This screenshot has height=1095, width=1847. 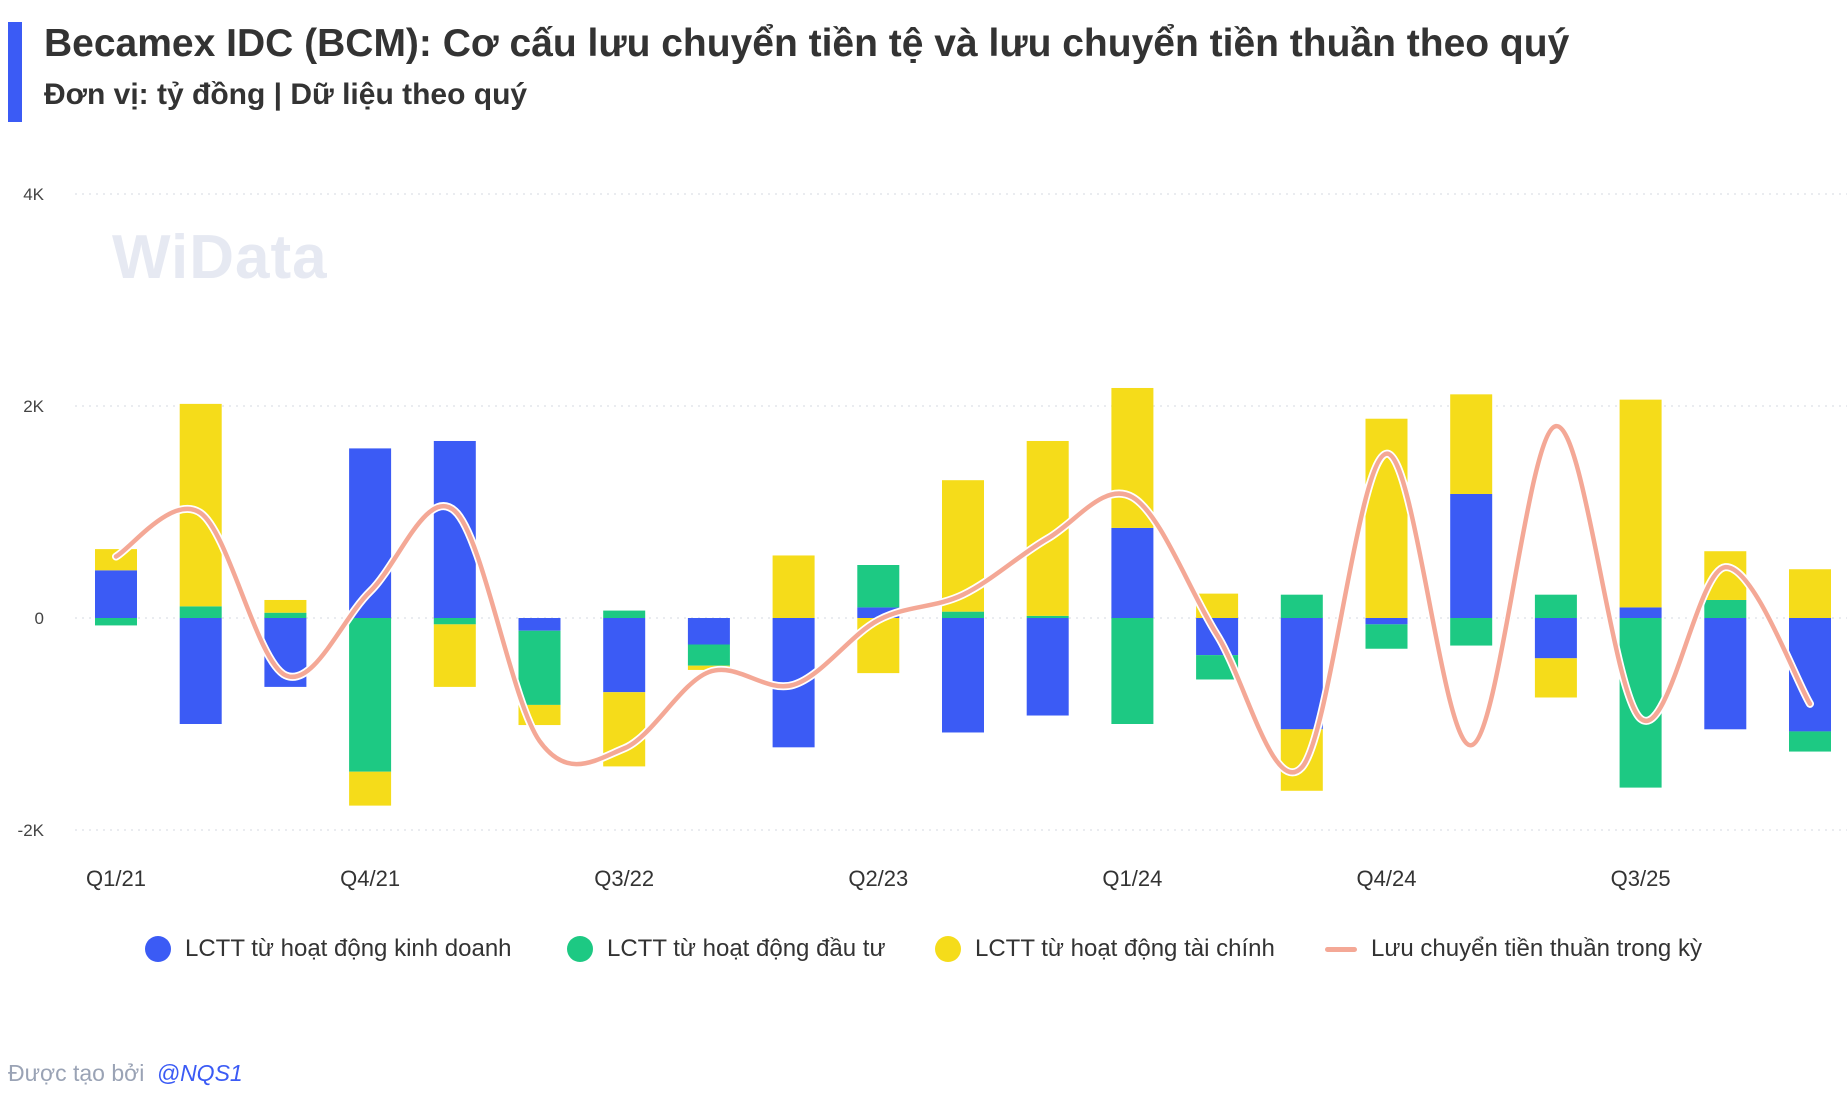 What do you see at coordinates (116, 878) in the screenshot?
I see `x-tick-label: Q1/21` at bounding box center [116, 878].